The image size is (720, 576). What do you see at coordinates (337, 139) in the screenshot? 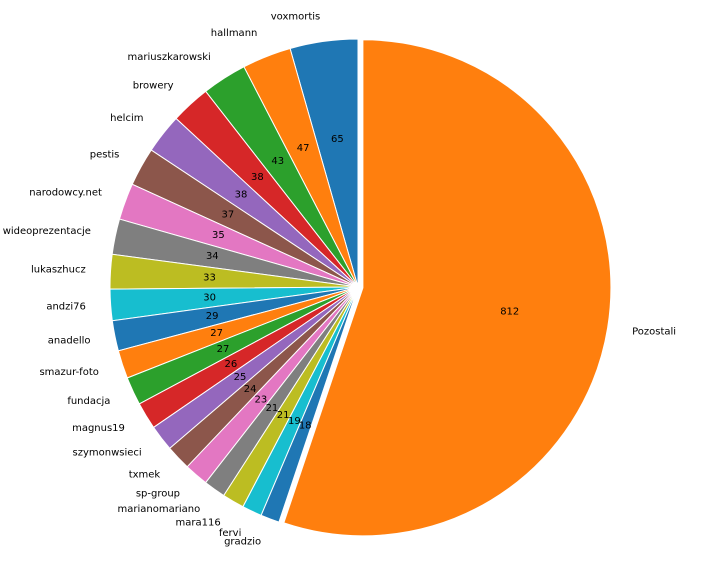
I see `value-label: 65` at bounding box center [337, 139].